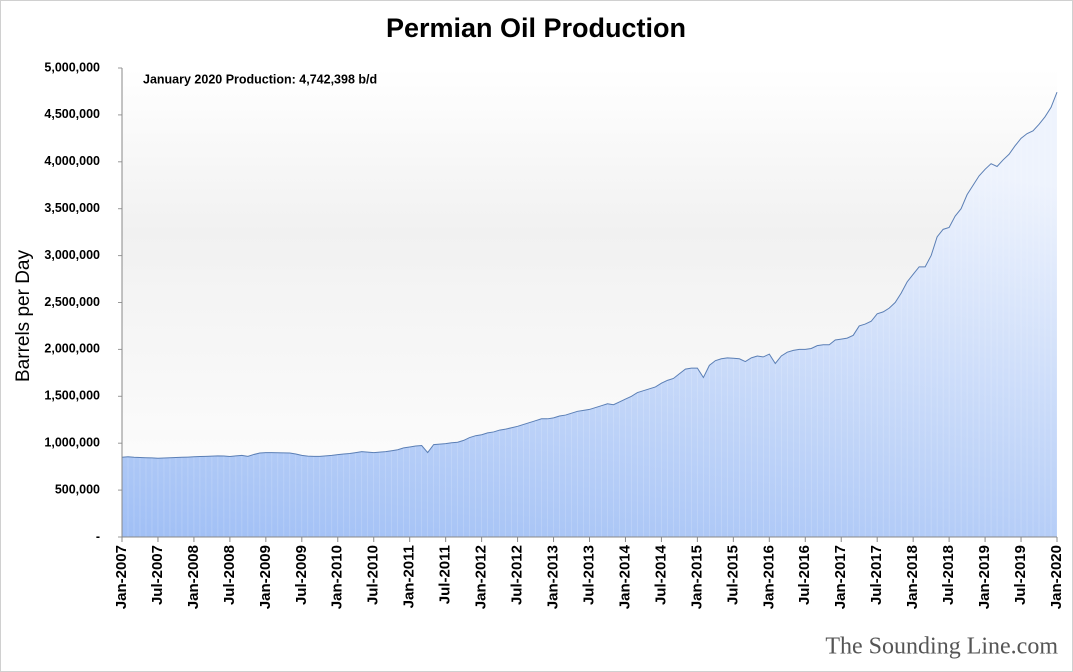  What do you see at coordinates (804, 575) in the screenshot?
I see `x-tick-label: Jul-2016` at bounding box center [804, 575].